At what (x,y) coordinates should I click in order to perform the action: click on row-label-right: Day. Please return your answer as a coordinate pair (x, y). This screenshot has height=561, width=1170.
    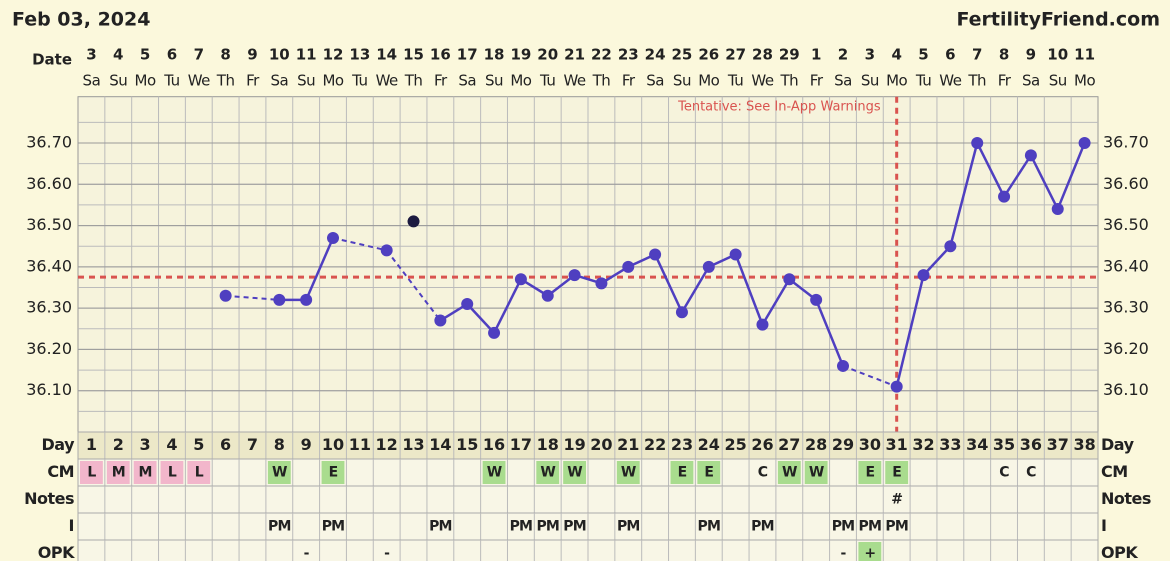
    Looking at the image, I should click on (1118, 444).